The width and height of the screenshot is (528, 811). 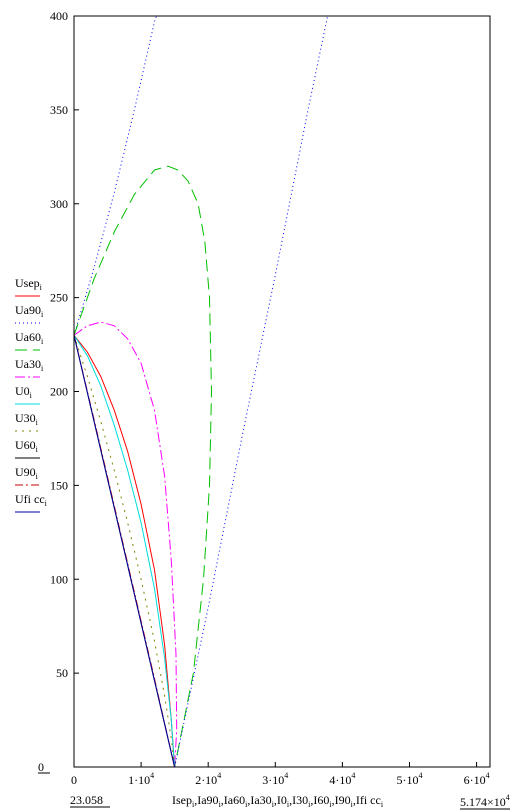 What do you see at coordinates (27, 473) in the screenshot?
I see `legend-label-u90: U90i` at bounding box center [27, 473].